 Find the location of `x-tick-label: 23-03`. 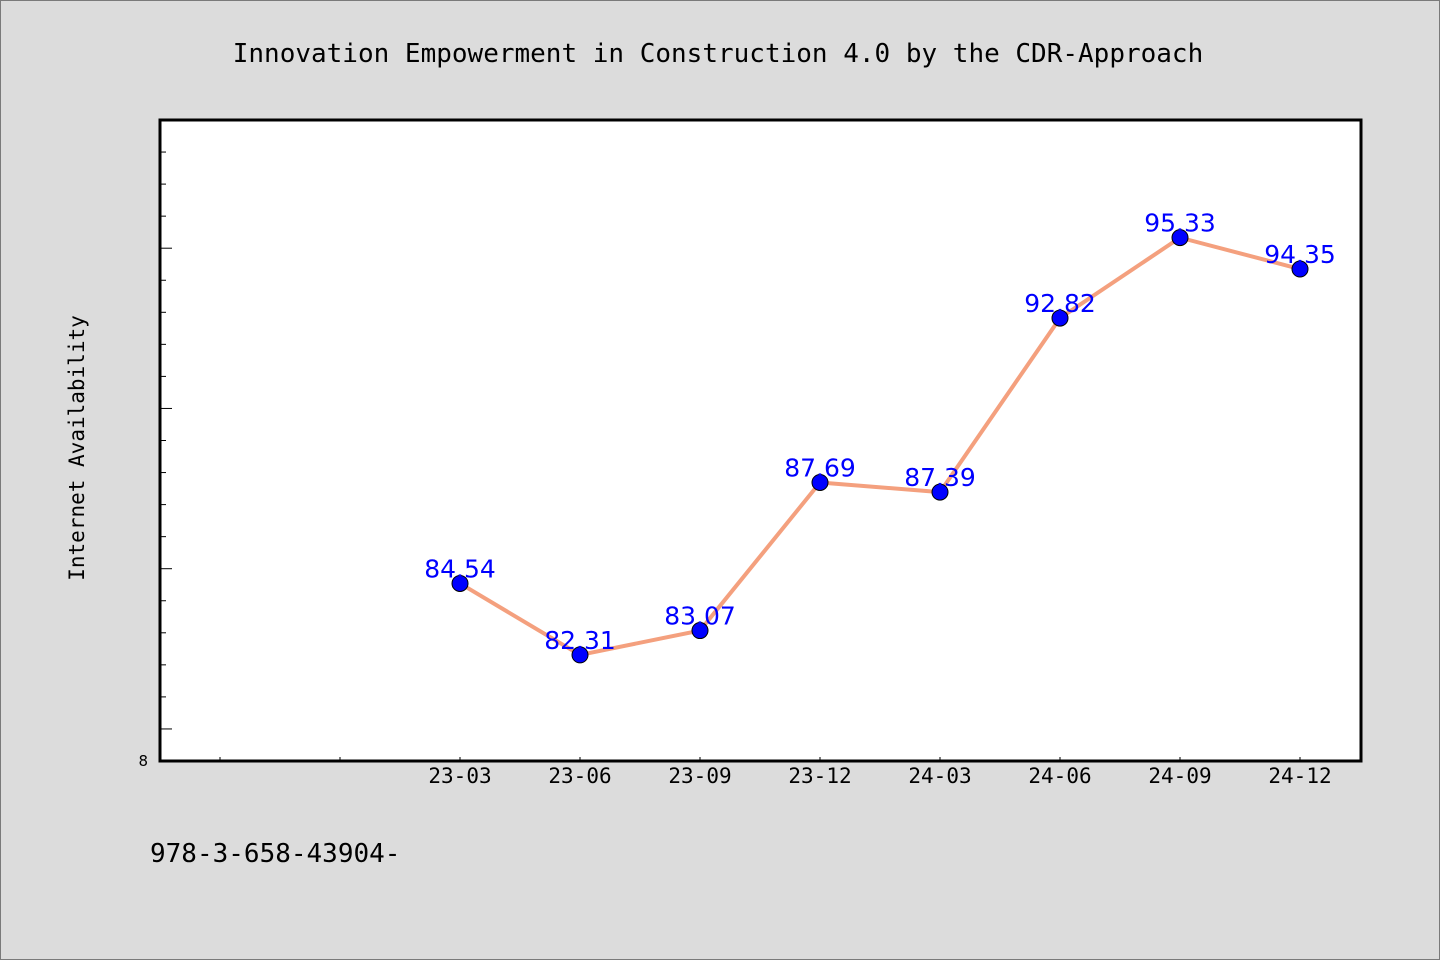

x-tick-label: 23-03 is located at coordinates (459, 776).